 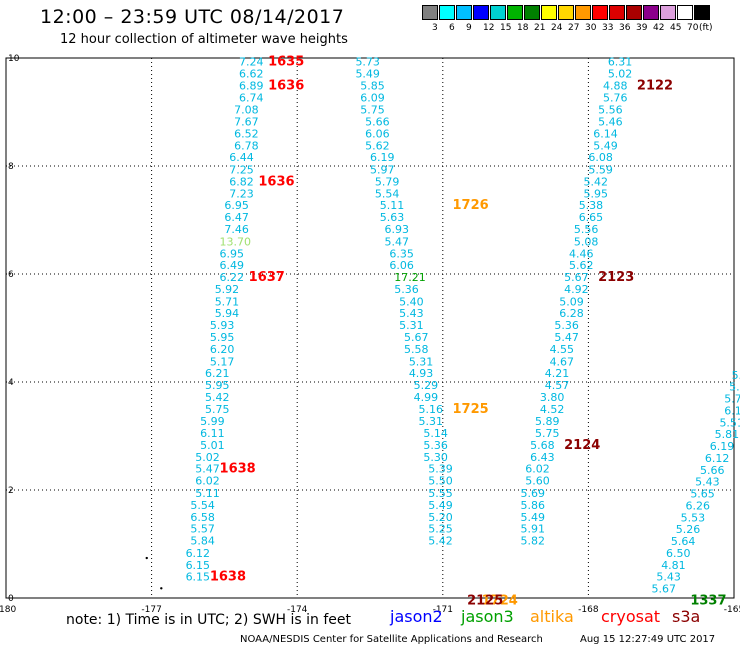 I want to click on x-tick-label: -174, so click(x=297, y=610).